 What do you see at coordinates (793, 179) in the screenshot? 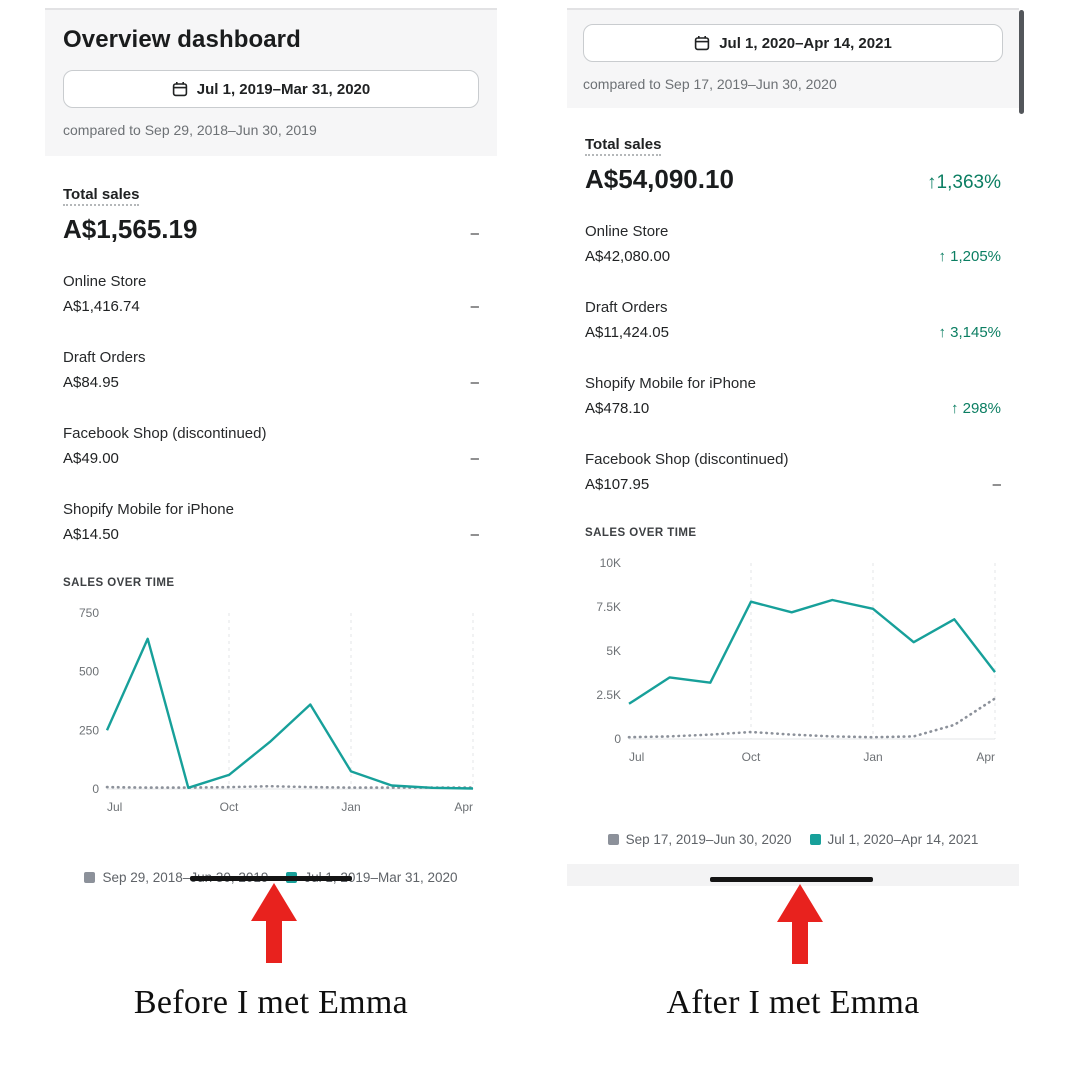
I see `total-sales-row: A$54,090.10 ↑1,363%` at bounding box center [793, 179].